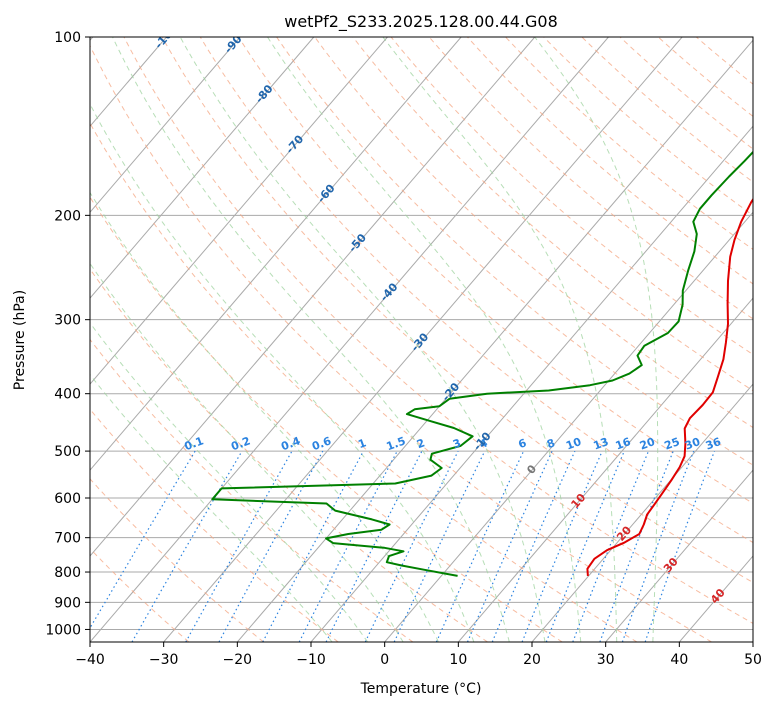 This screenshot has height=708, width=775. I want to click on y-tick-label: 700, so click(67, 539).